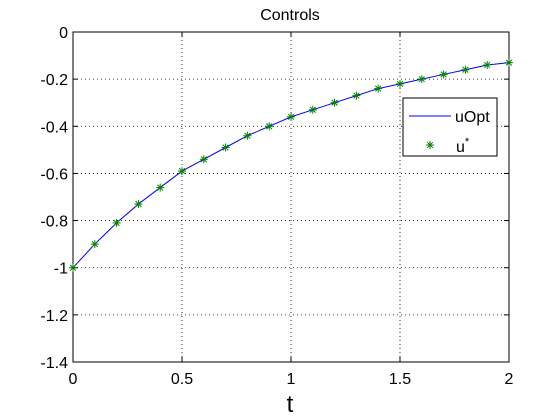 This screenshot has width=560, height=420. What do you see at coordinates (54, 222) in the screenshot?
I see `y-tick-label: -0.8` at bounding box center [54, 222].